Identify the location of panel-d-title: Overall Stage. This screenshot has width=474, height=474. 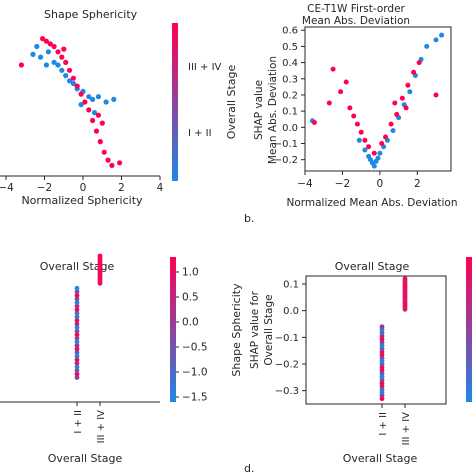
(372, 266).